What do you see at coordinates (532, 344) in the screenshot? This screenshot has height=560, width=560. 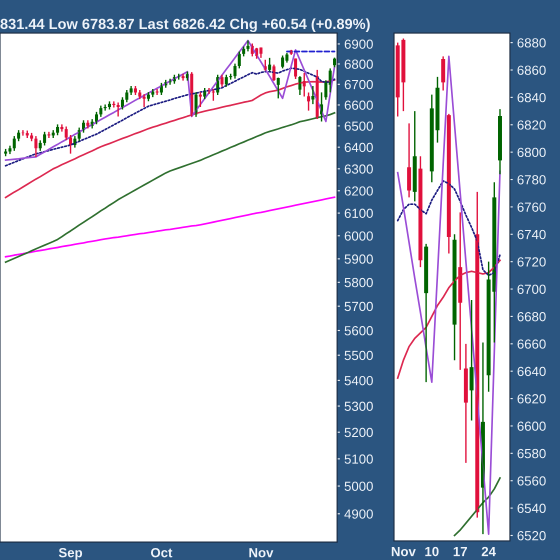 I see `y-tick-label: 6660` at bounding box center [532, 344].